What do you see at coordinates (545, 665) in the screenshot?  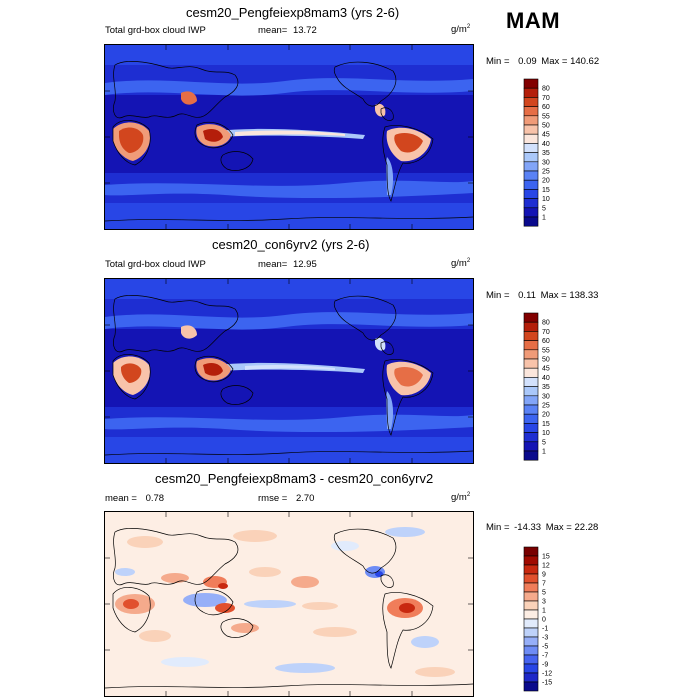 I see `colorbar-tick-label: -9` at bounding box center [545, 665].